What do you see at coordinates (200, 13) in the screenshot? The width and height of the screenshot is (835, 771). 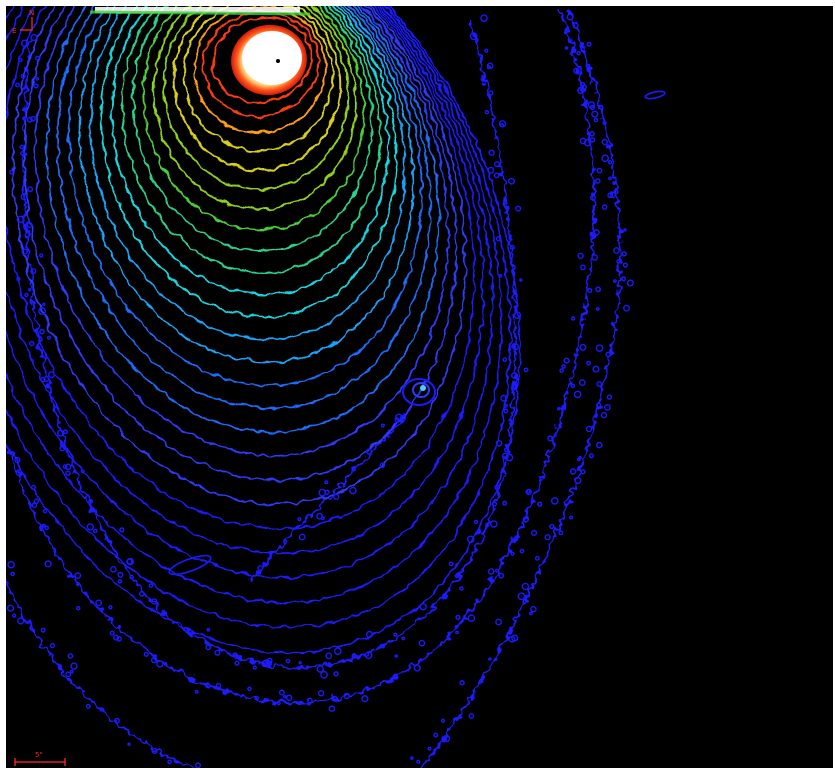 I see `top-edge-green` at bounding box center [200, 13].